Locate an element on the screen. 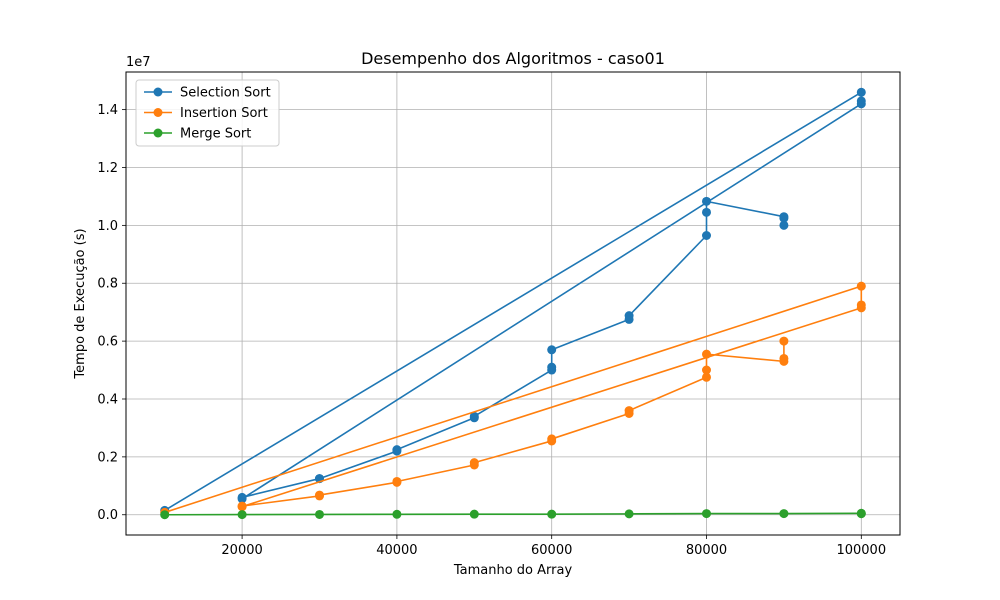 The height and width of the screenshot is (600, 1000). y-tick-label: 1.4 is located at coordinates (107, 110).